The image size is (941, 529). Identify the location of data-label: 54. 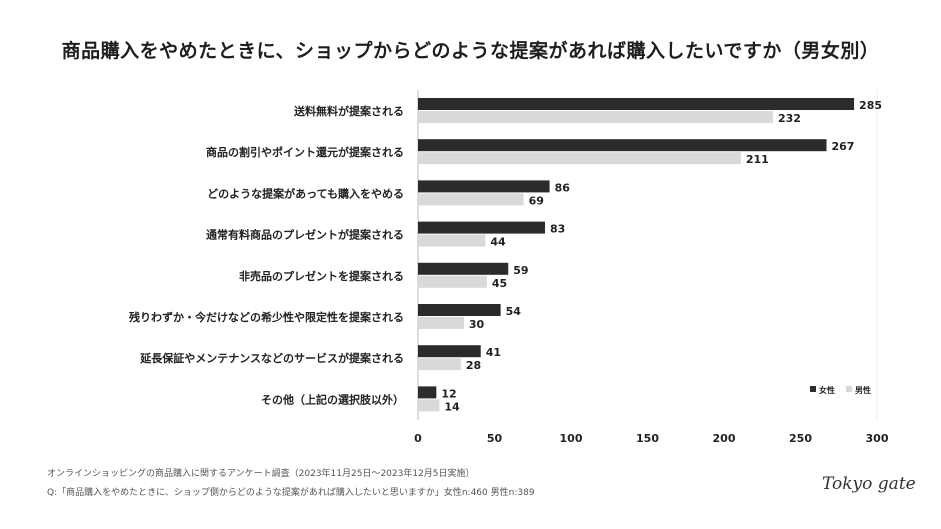
(514, 311).